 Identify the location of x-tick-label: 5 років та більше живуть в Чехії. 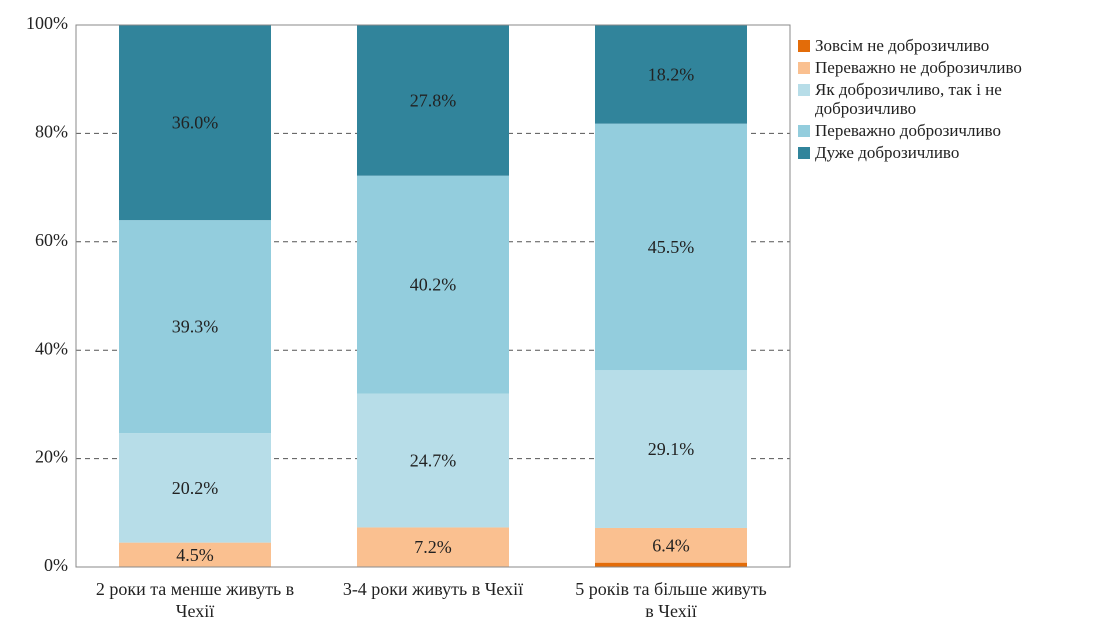
(671, 600).